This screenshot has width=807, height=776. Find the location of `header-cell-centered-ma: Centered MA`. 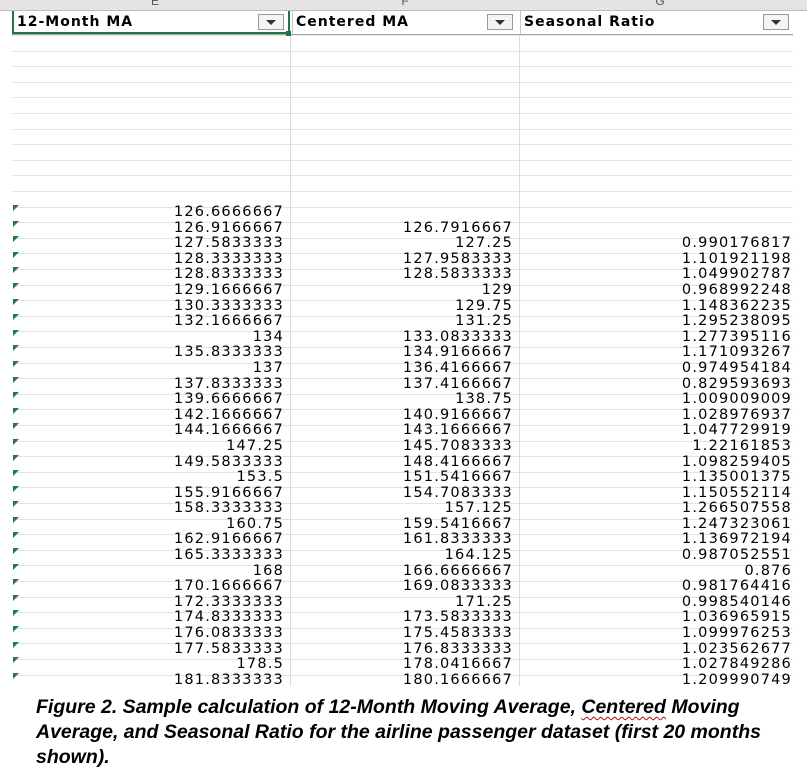

header-cell-centered-ma: Centered MA is located at coordinates (406, 22).